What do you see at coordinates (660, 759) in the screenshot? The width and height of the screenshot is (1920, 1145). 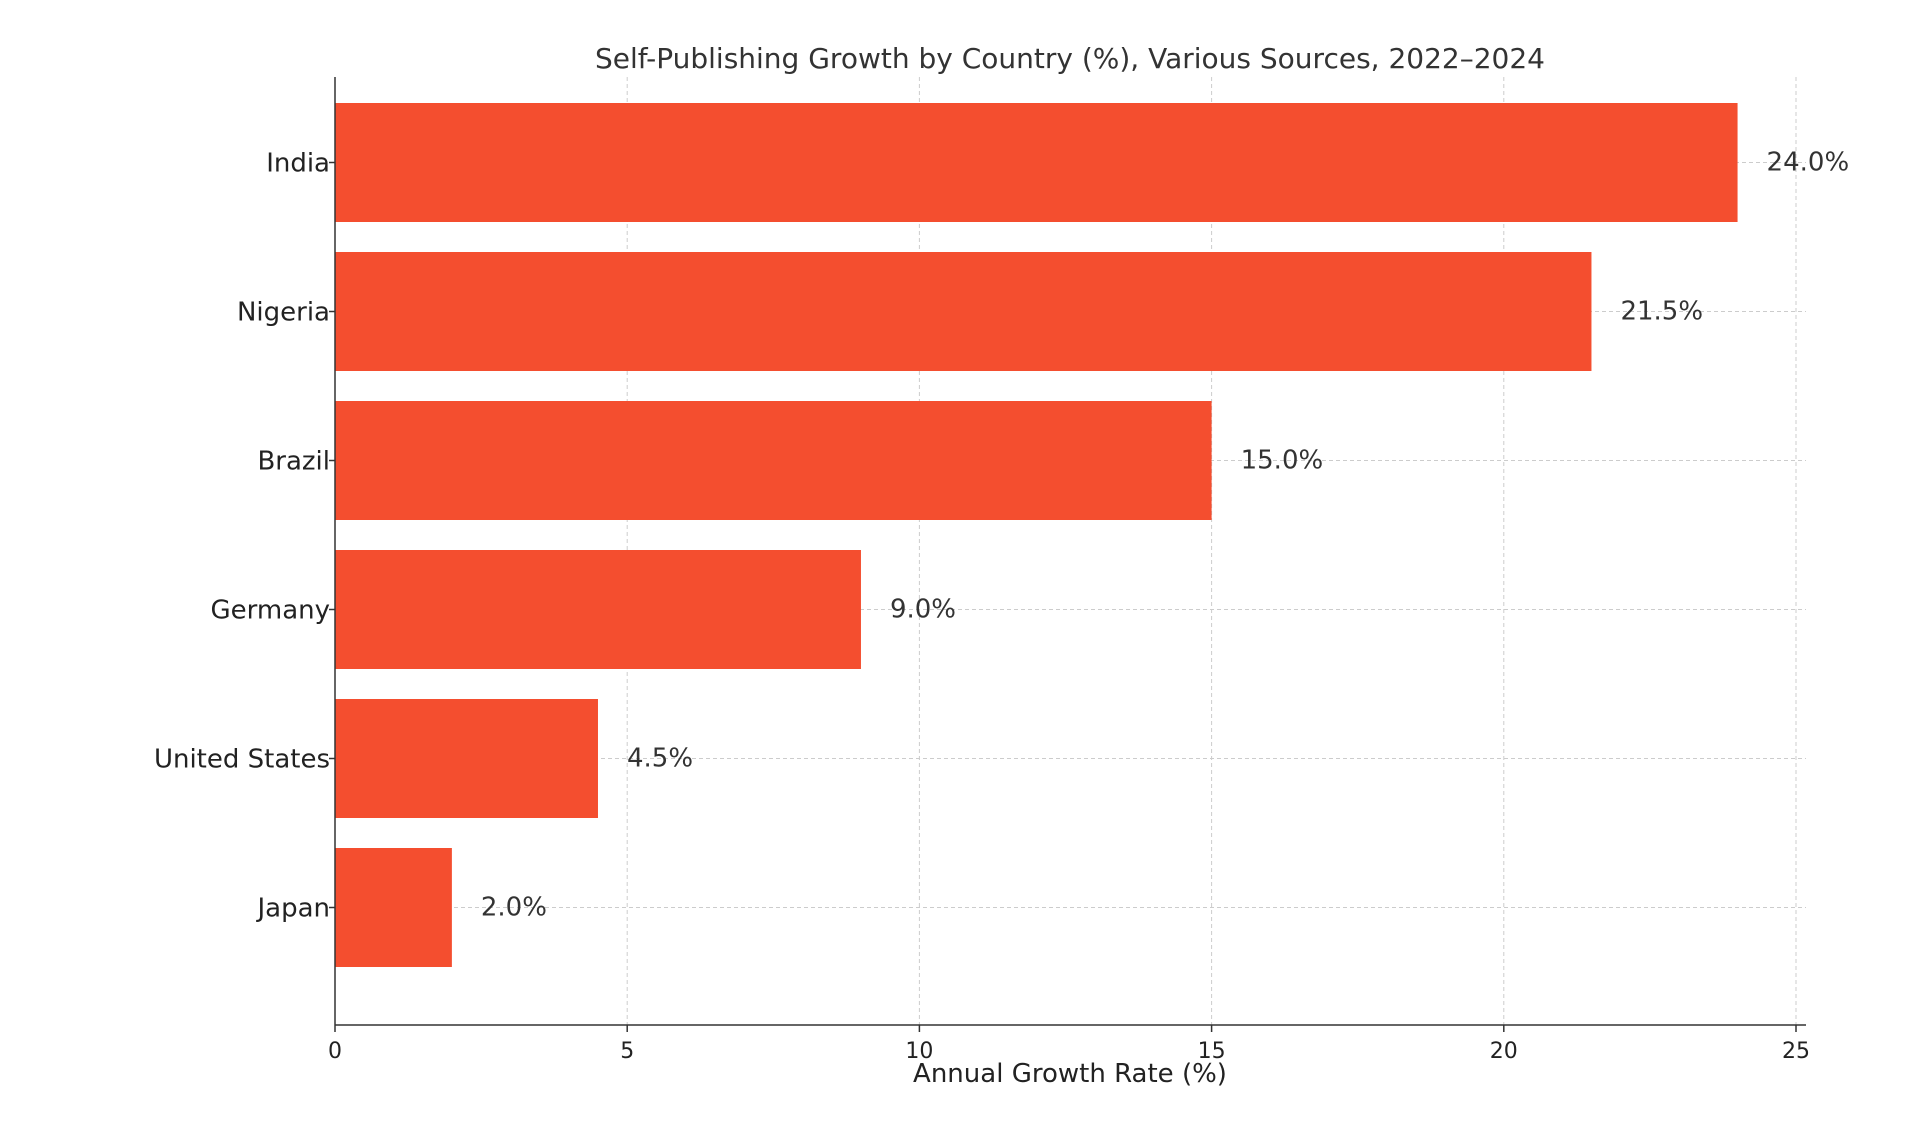 I see `data-label: 4.5%` at bounding box center [660, 759].